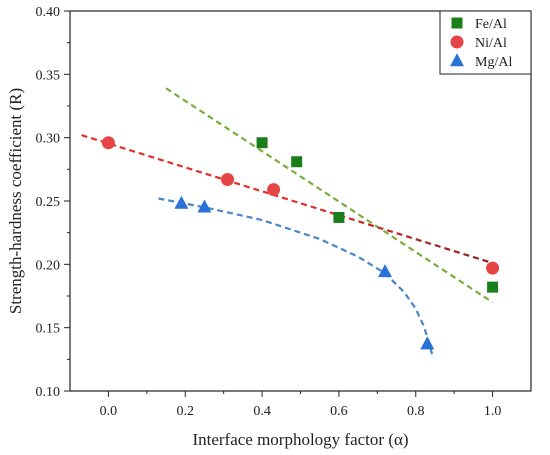 The height and width of the screenshot is (455, 550). I want to click on x-tick-label: 0.0, so click(109, 411).